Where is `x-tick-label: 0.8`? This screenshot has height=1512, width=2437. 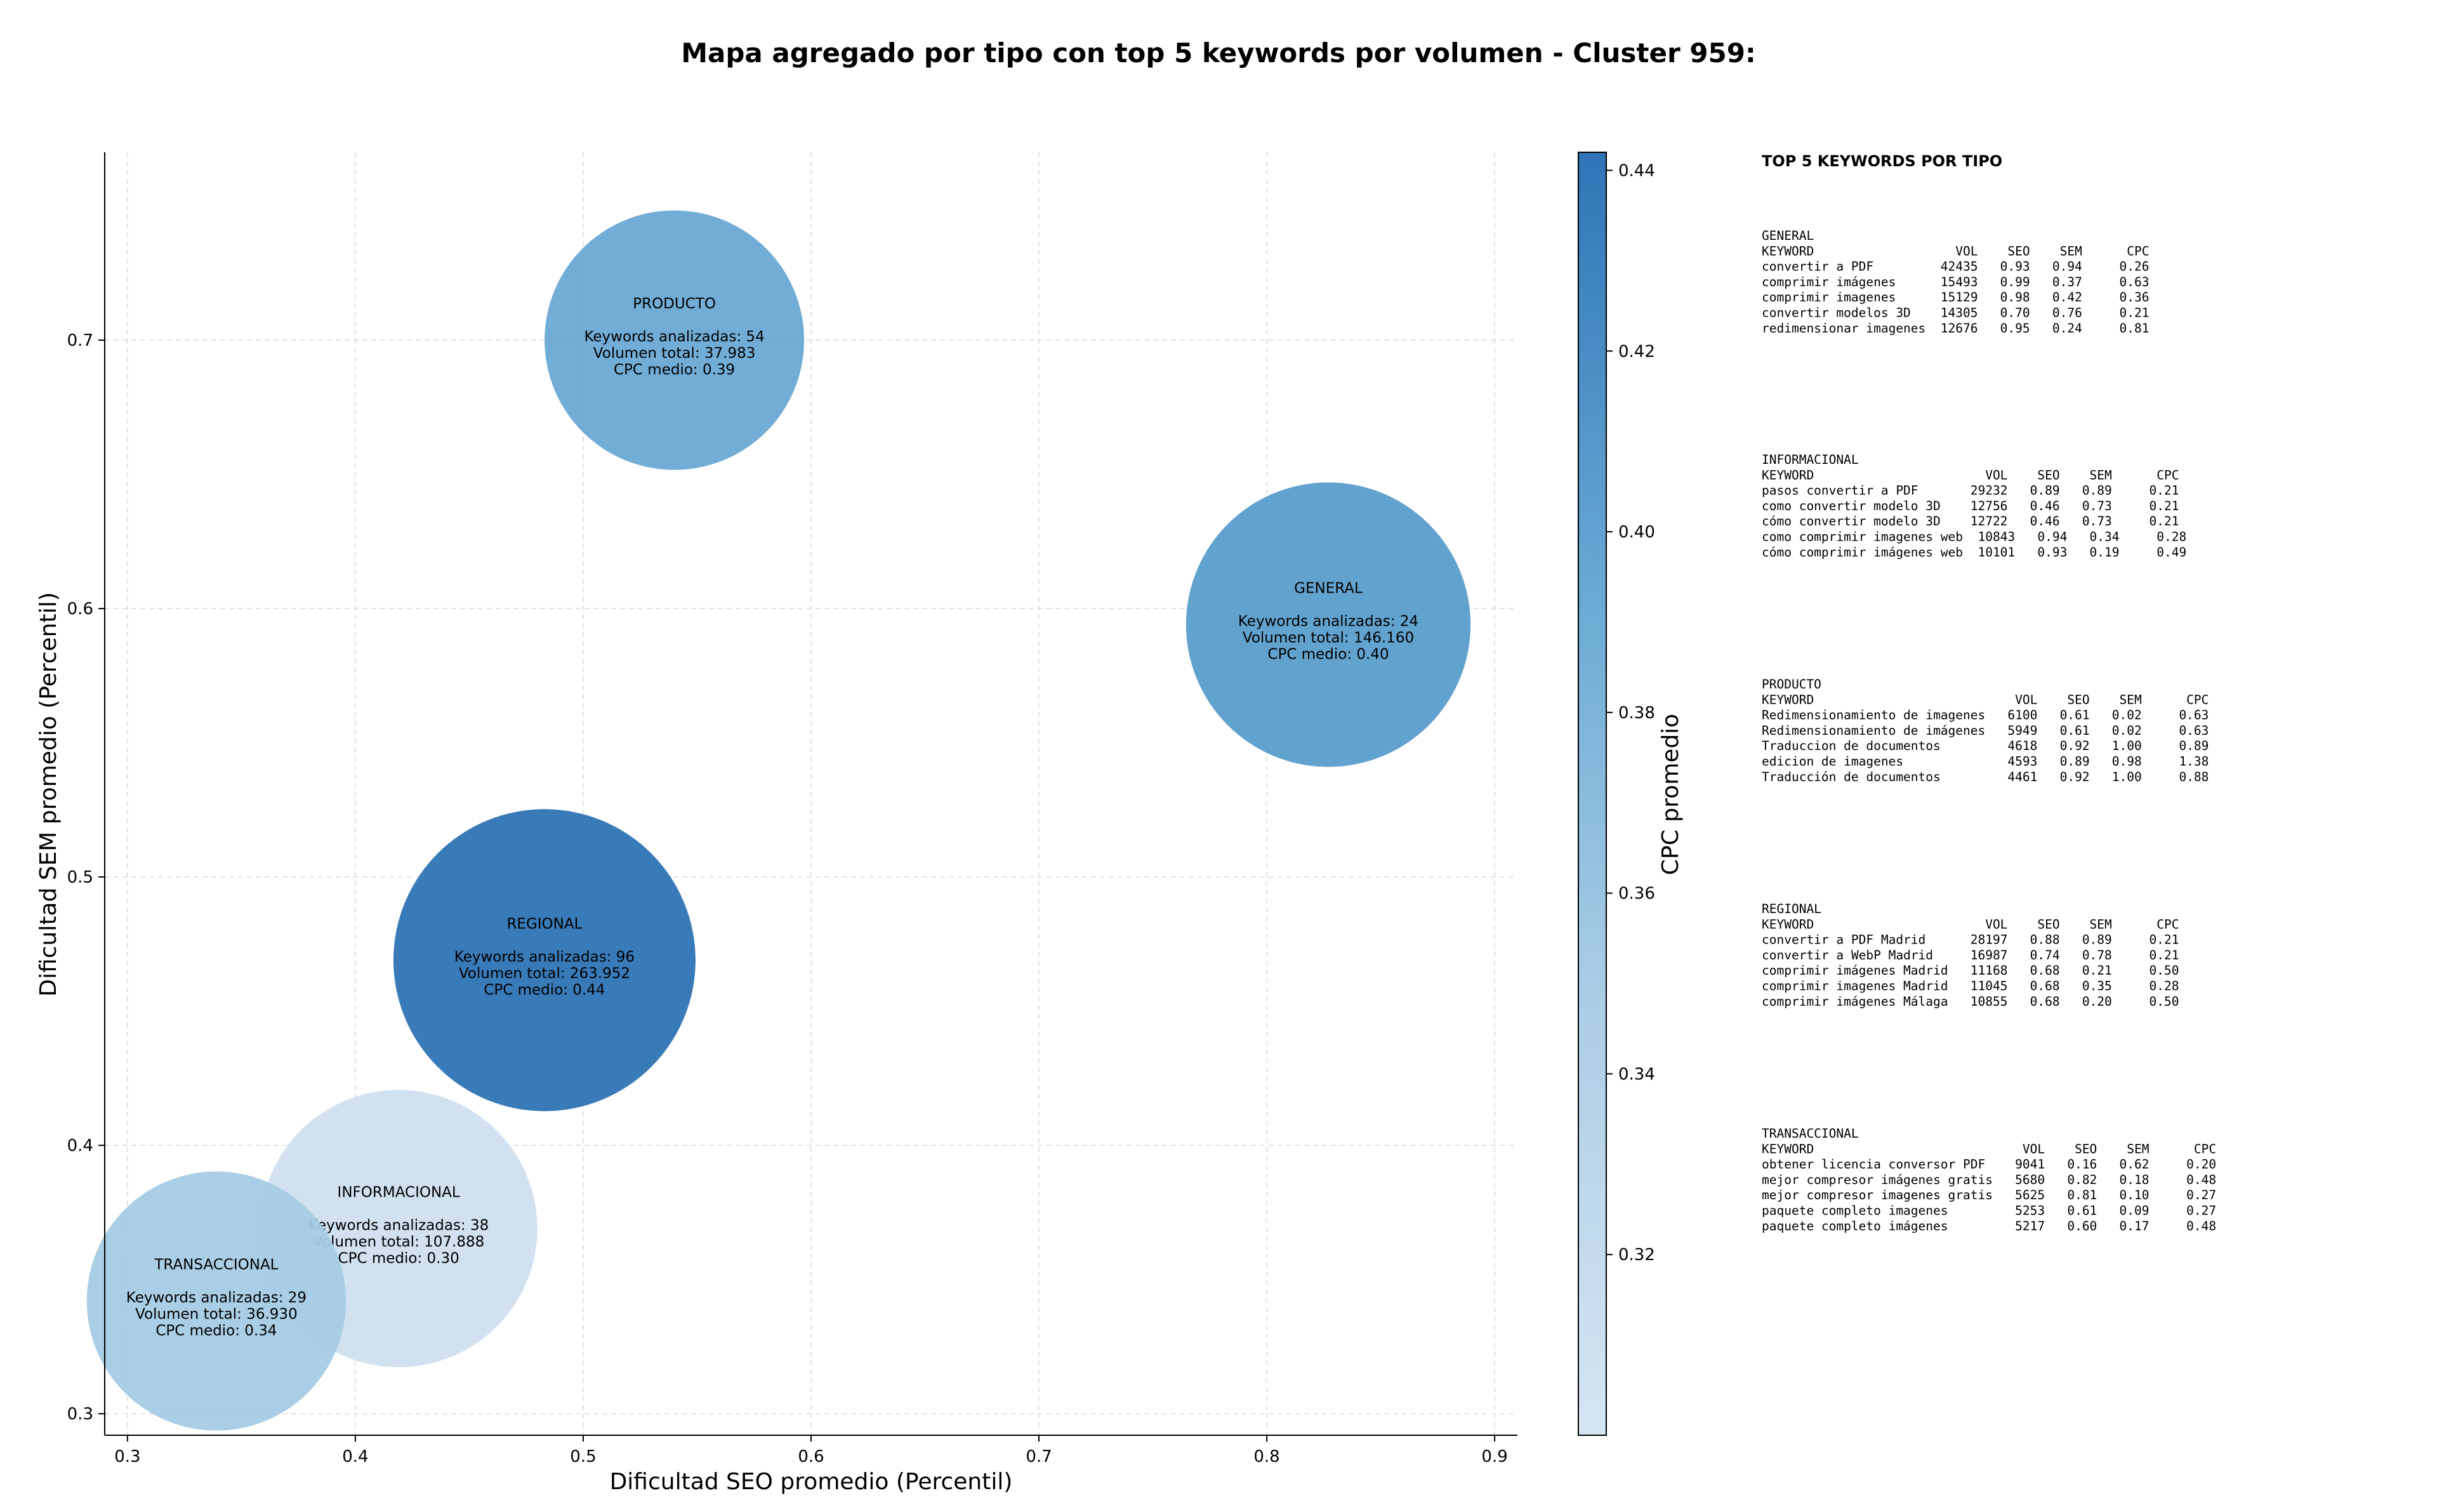 x-tick-label: 0.8 is located at coordinates (1266, 1457).